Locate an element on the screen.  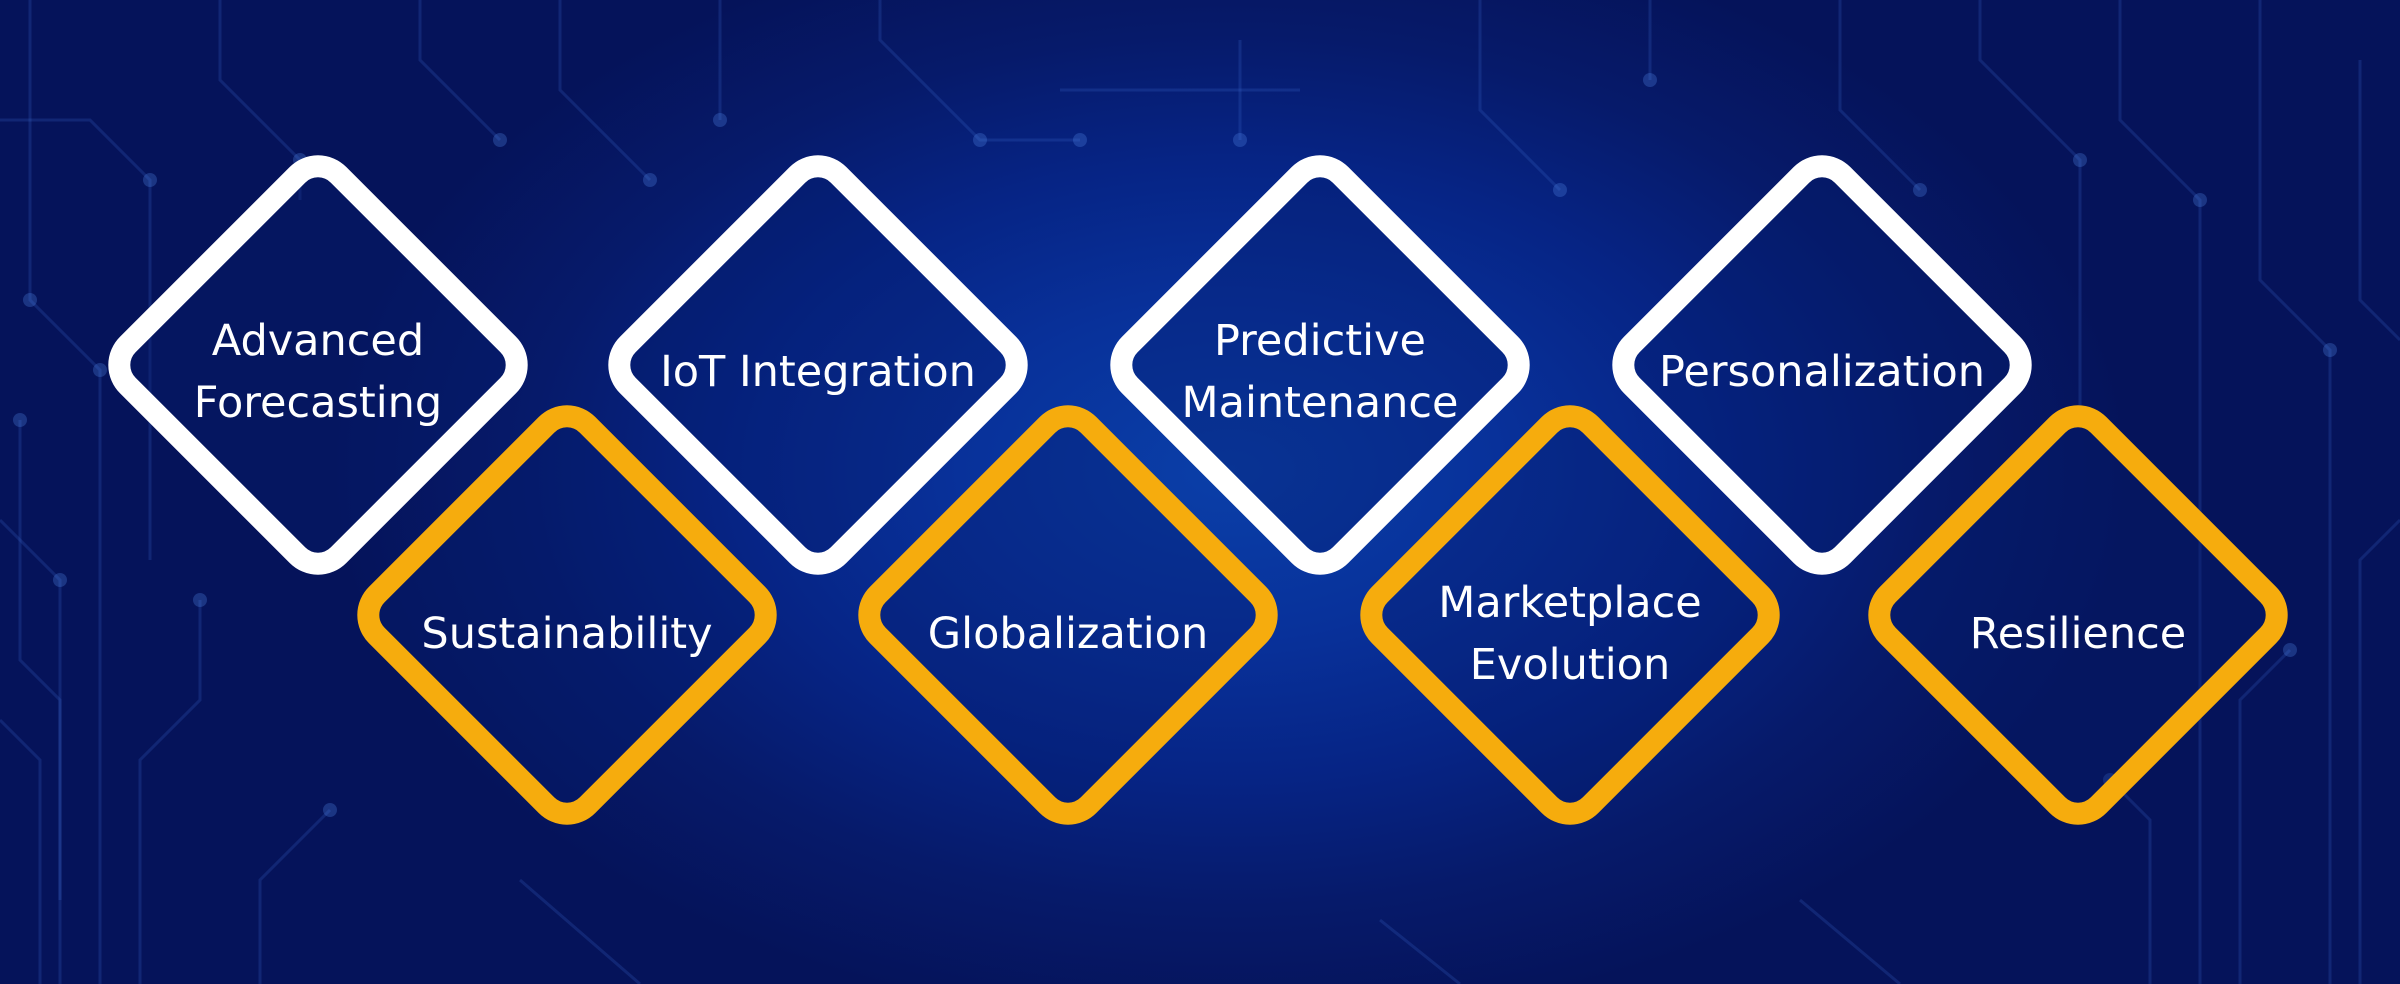
label-resilience: Resilience is located at coordinates (2078, 634).